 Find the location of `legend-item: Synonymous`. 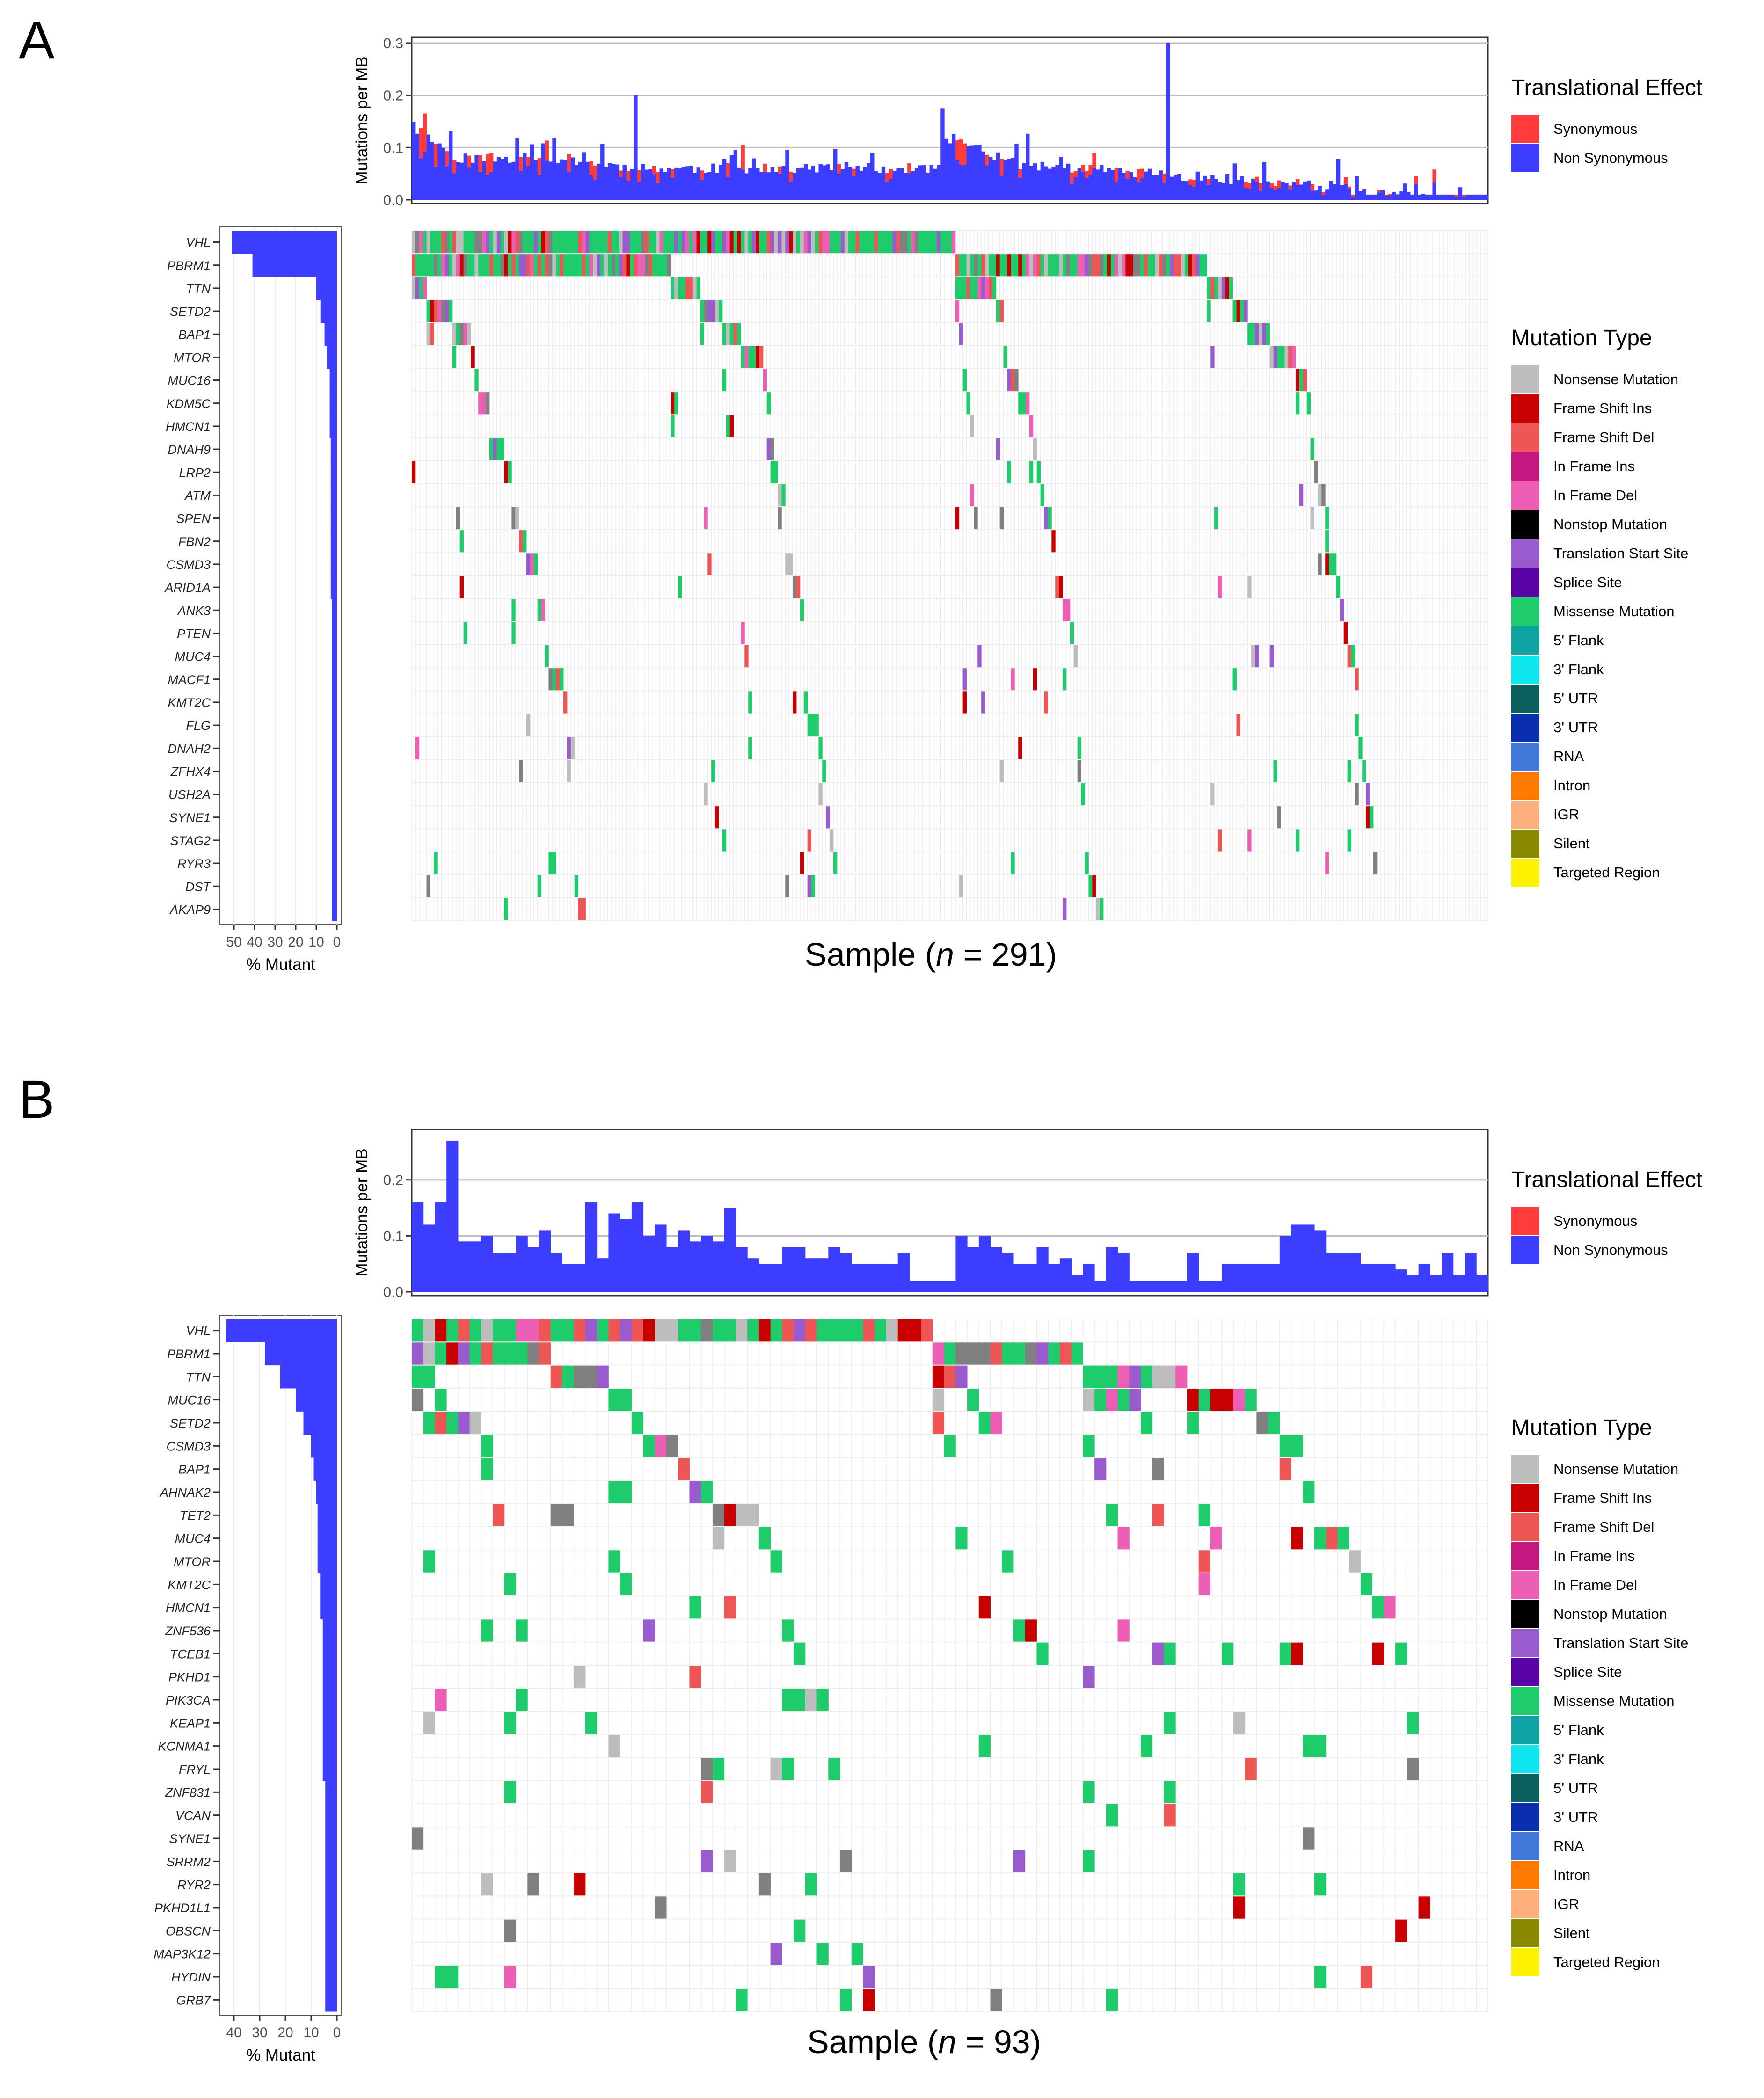

legend-item: Synonymous is located at coordinates (1633, 129).